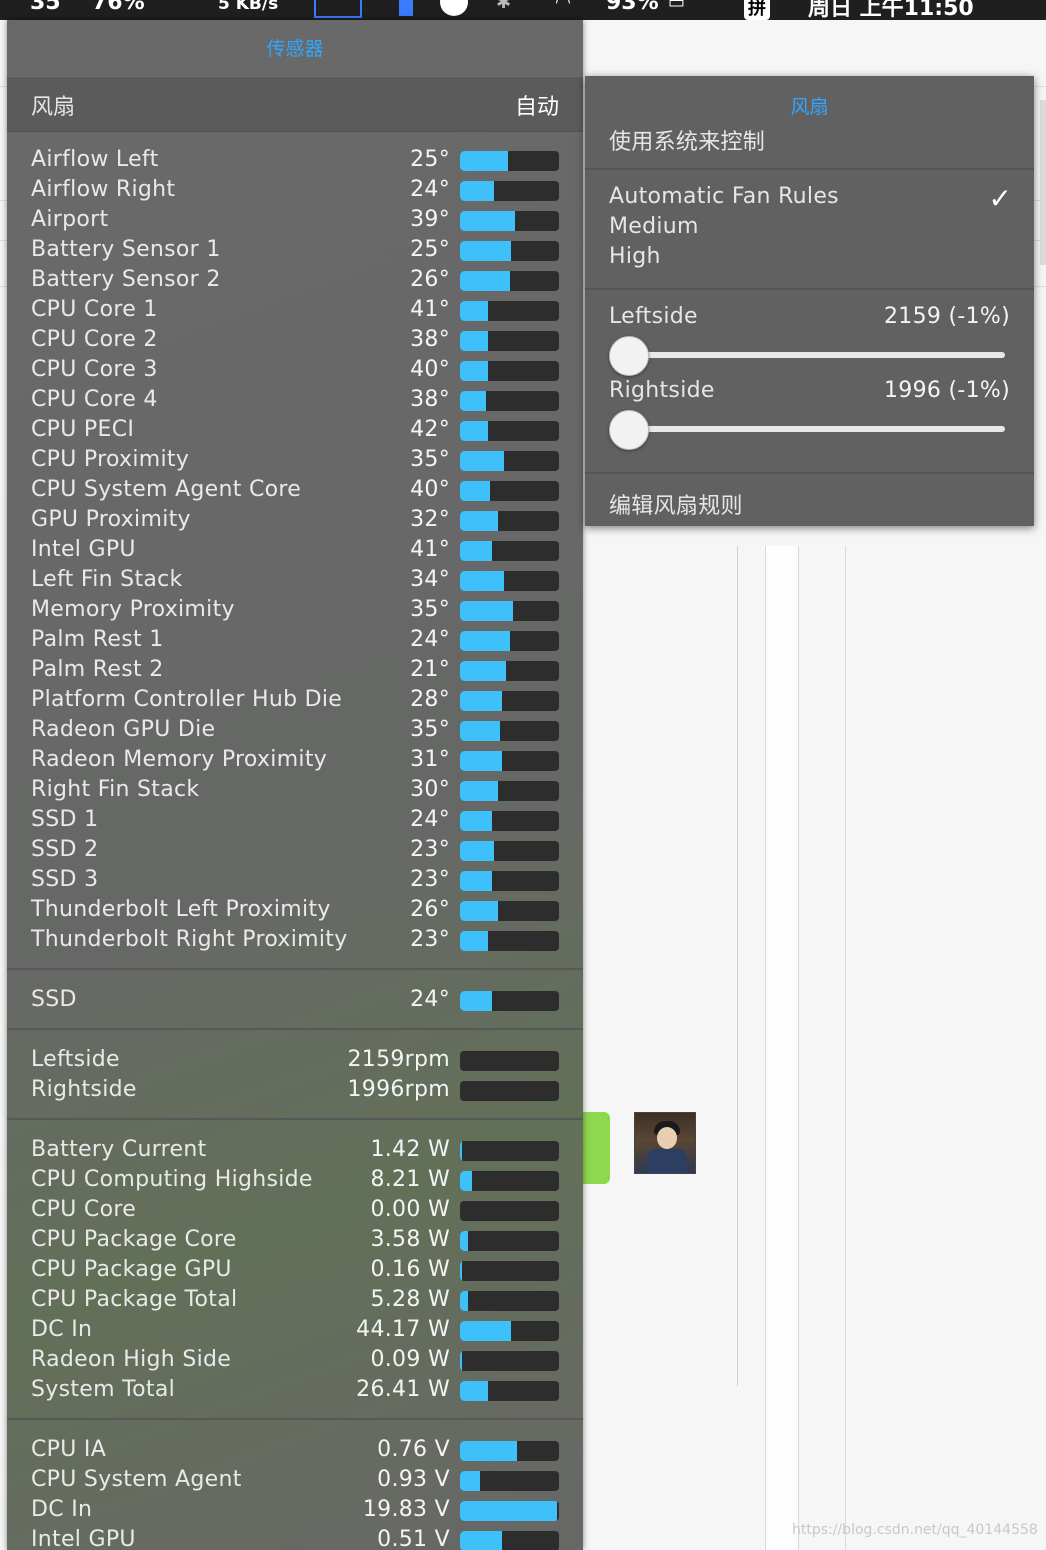 This screenshot has width=1046, height=1550. Describe the element at coordinates (410, 1239) in the screenshot. I see `sensor-value: 3.58 W` at that location.